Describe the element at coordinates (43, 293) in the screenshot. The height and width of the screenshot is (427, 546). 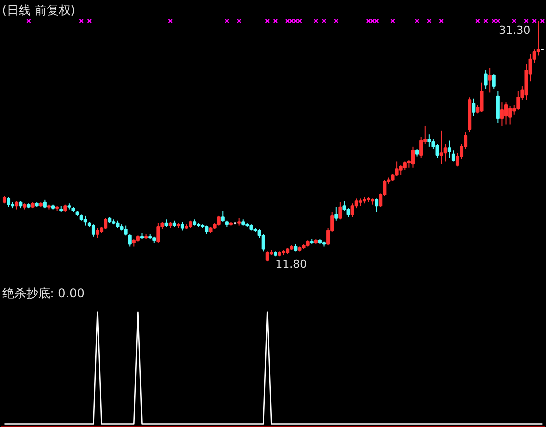
I see `chart-title: 绝杀抄底: 0.00` at that location.